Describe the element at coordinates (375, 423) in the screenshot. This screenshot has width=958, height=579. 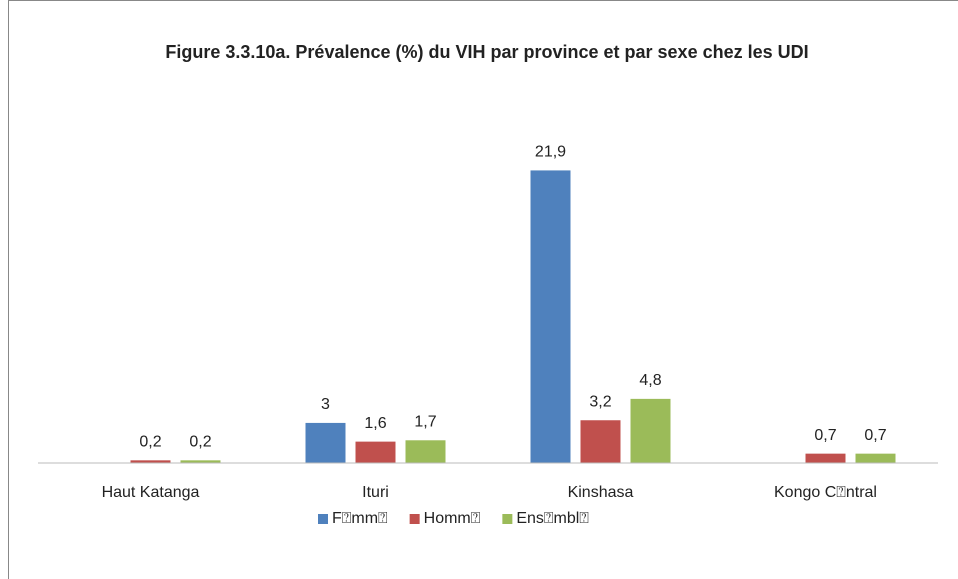
I see `data-label: 1,6` at that location.